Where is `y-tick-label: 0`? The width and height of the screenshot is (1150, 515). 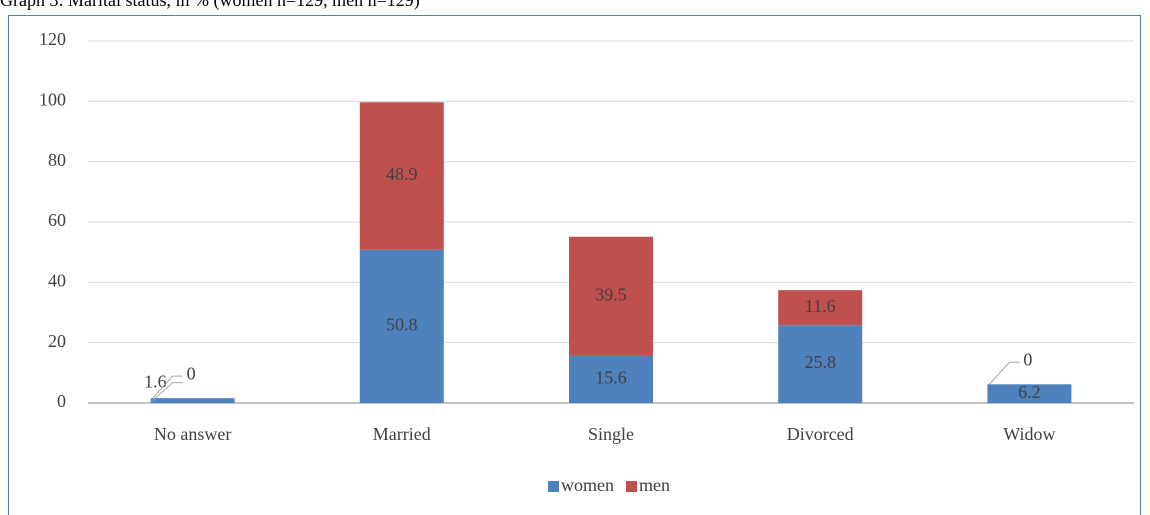 y-tick-label: 0 is located at coordinates (61, 401).